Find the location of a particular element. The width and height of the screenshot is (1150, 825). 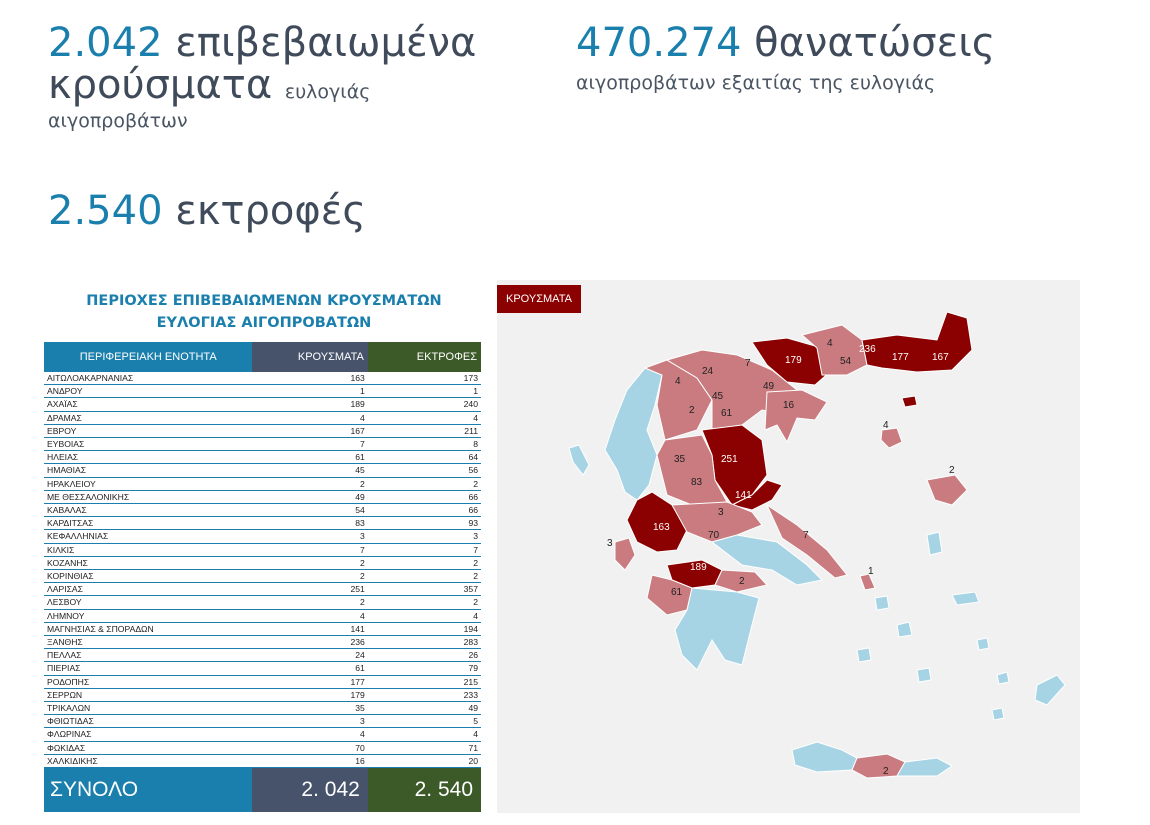

table-row: ΔΡΑΜΑΣ 4 4 is located at coordinates (262, 418).